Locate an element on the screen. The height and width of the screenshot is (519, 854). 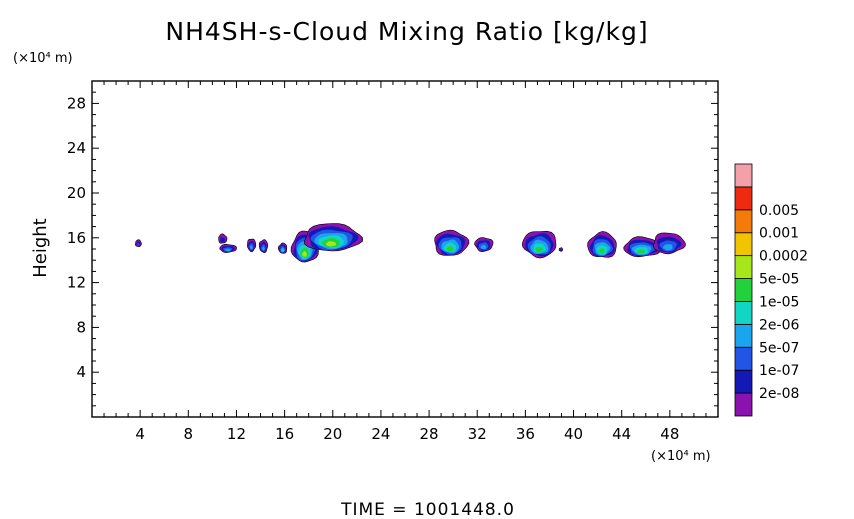
x-tick-label: 48 is located at coordinates (669, 434).